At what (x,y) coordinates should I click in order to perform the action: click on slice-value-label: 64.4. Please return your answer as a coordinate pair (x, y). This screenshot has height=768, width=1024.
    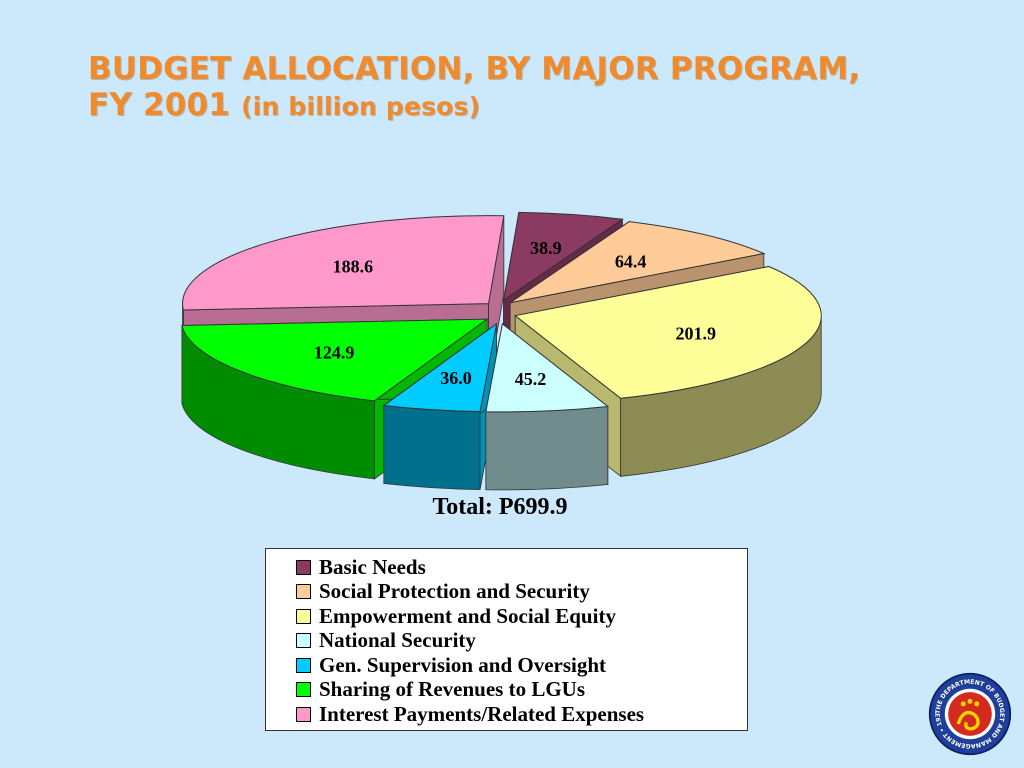
    Looking at the image, I should click on (631, 262).